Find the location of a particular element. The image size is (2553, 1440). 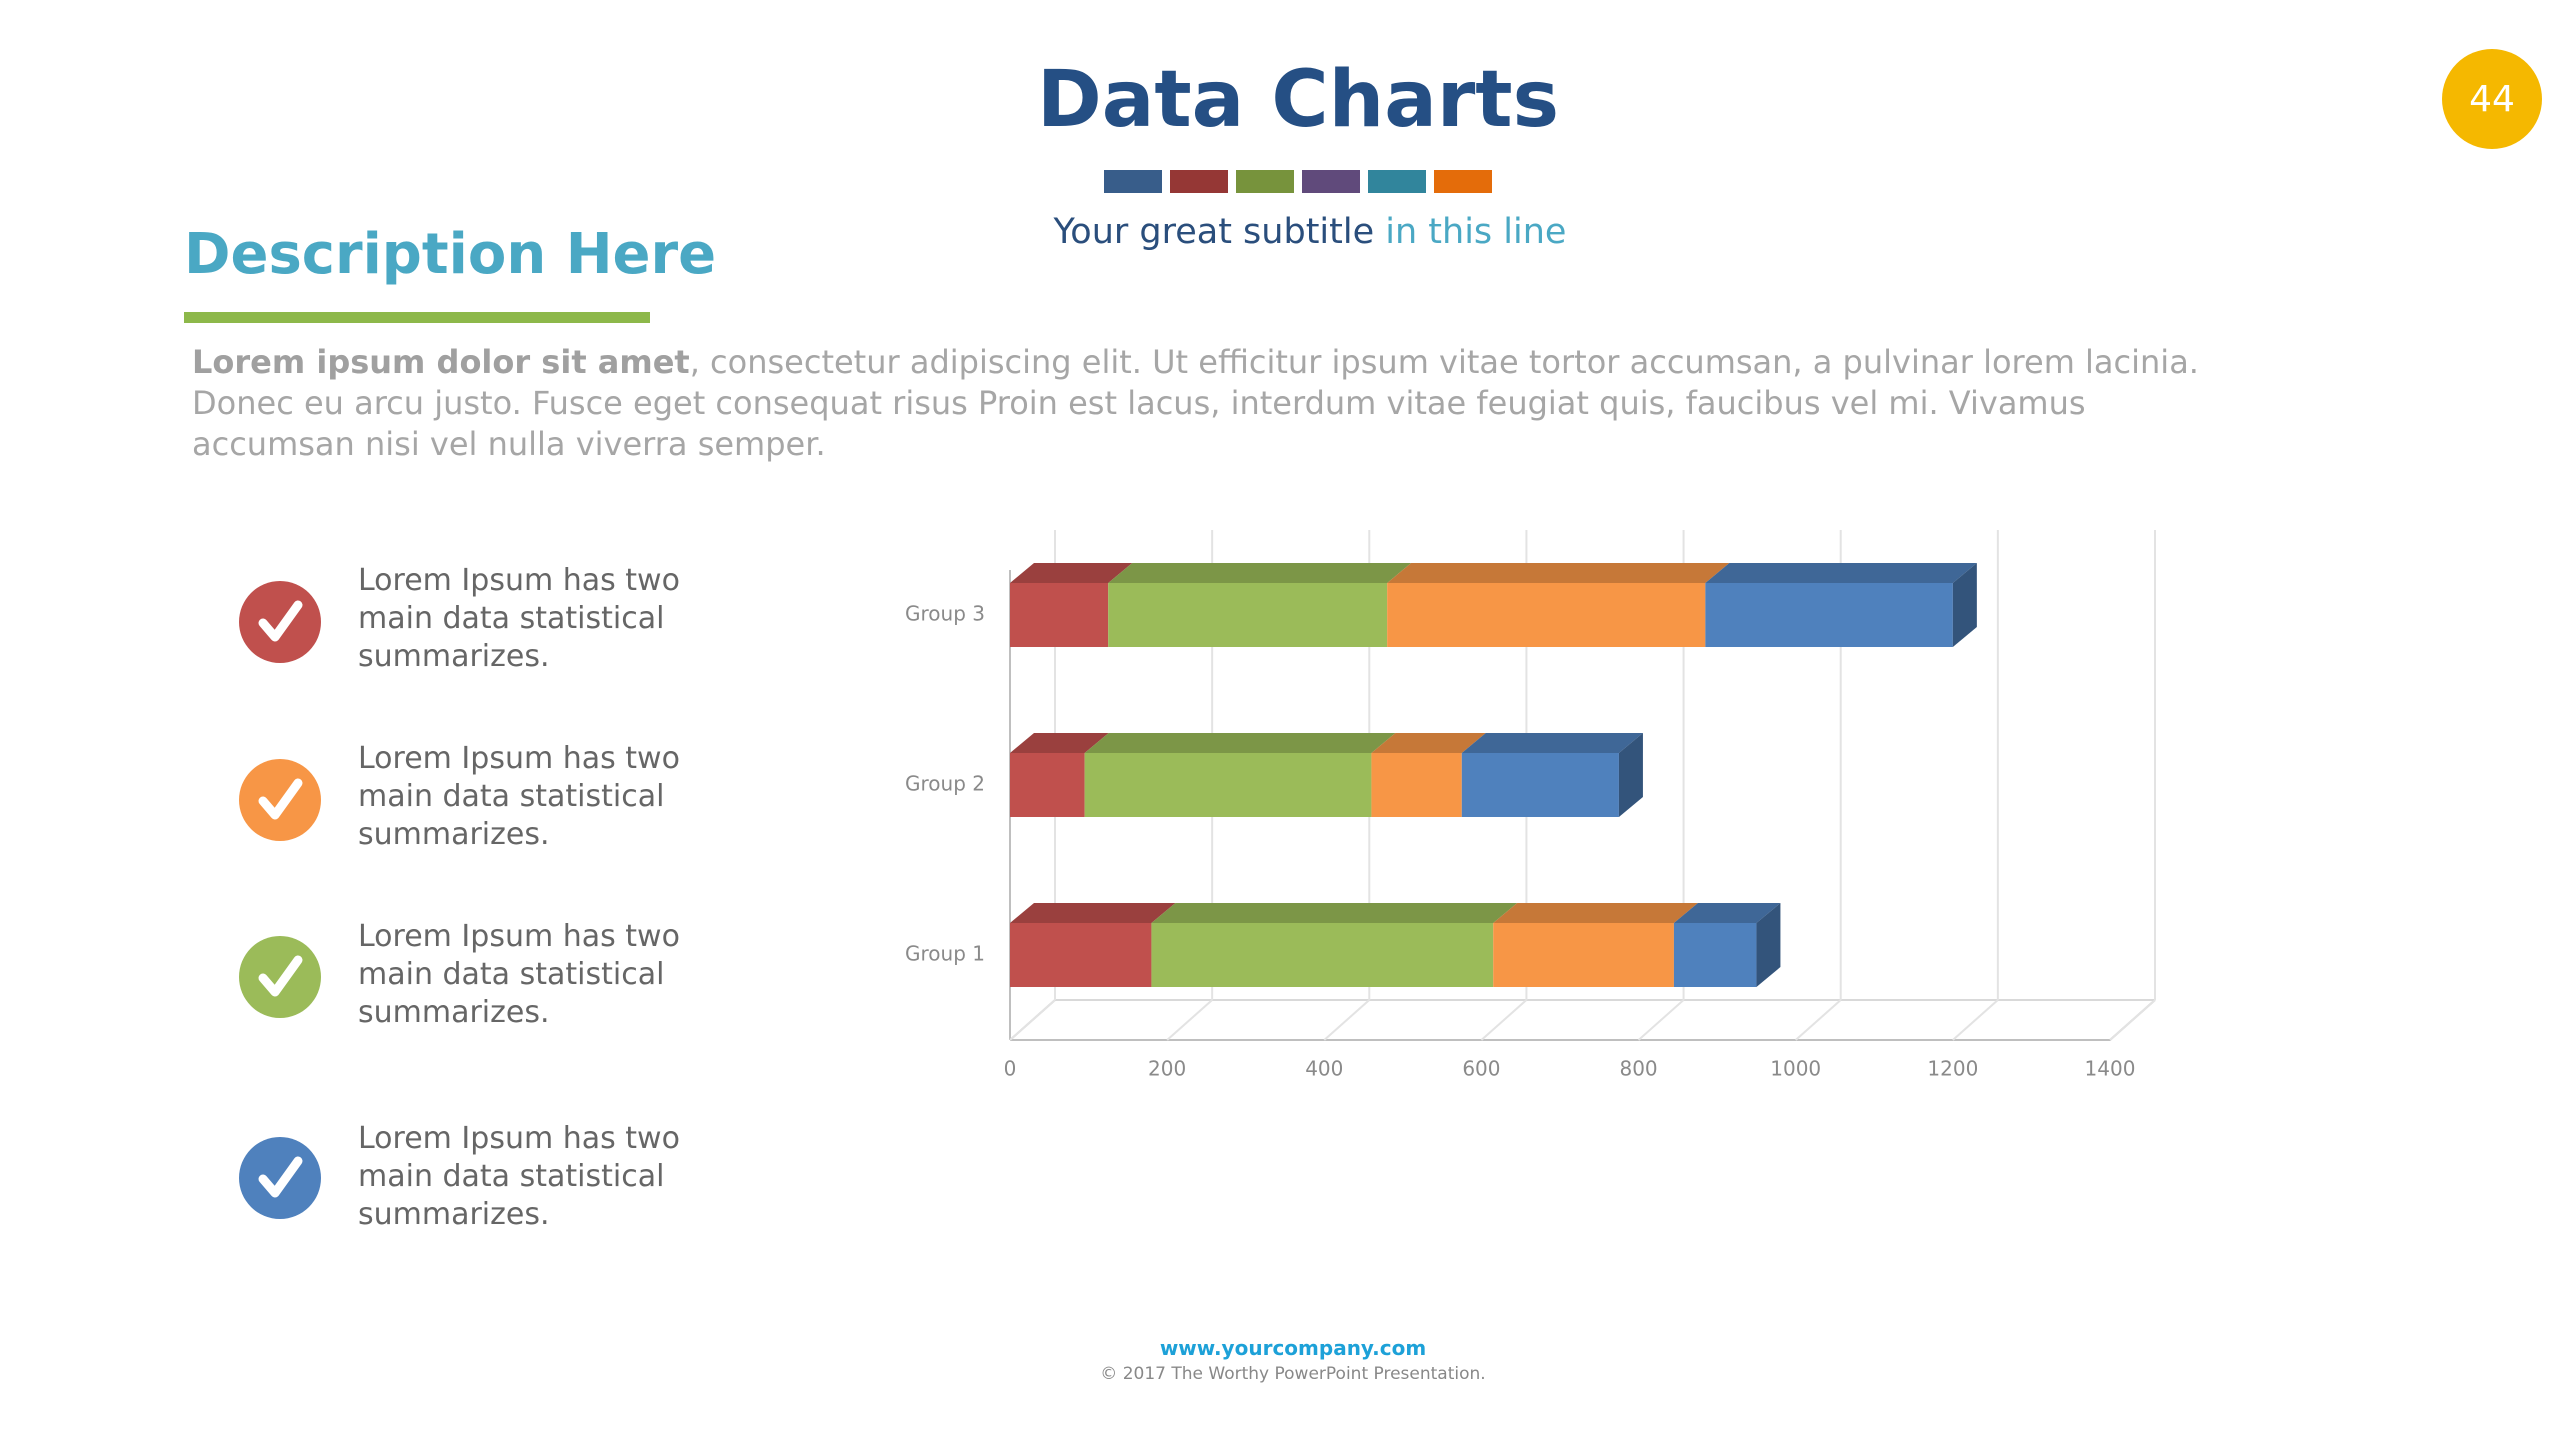

title: Data Charts is located at coordinates (1298, 100).